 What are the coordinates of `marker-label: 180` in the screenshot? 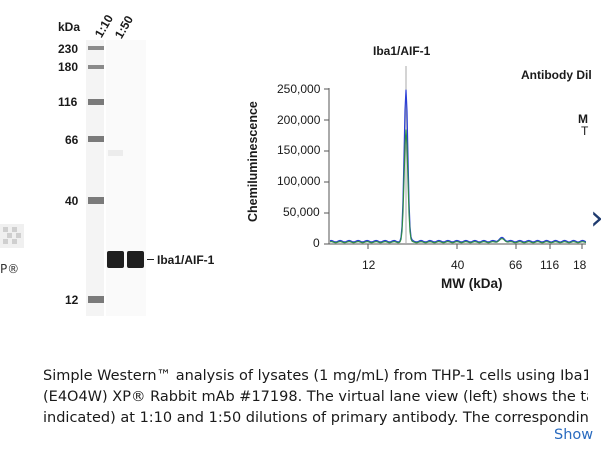 It's located at (68, 67).